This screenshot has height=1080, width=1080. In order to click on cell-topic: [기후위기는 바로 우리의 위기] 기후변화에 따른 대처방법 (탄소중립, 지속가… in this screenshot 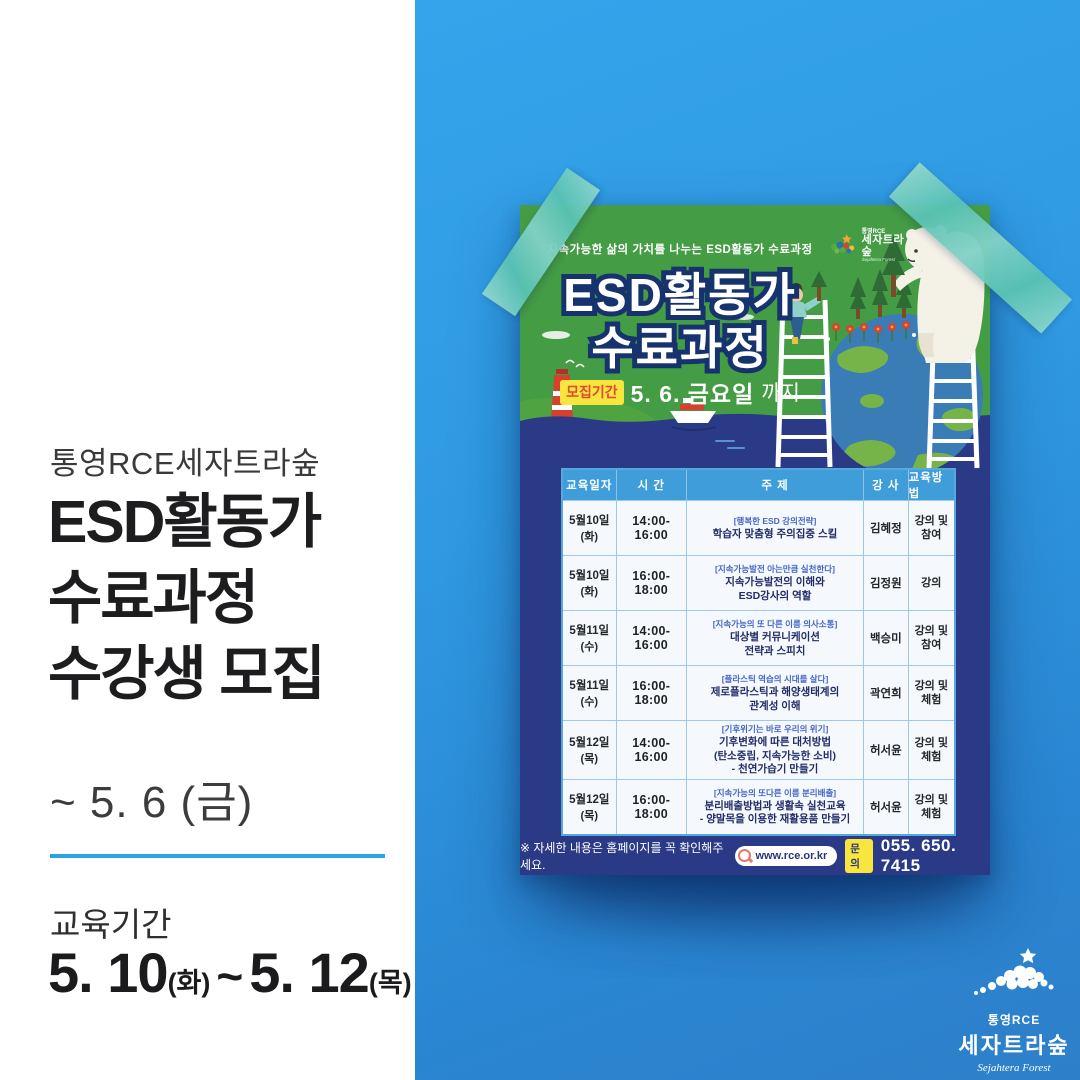, I will do `click(776, 750)`.